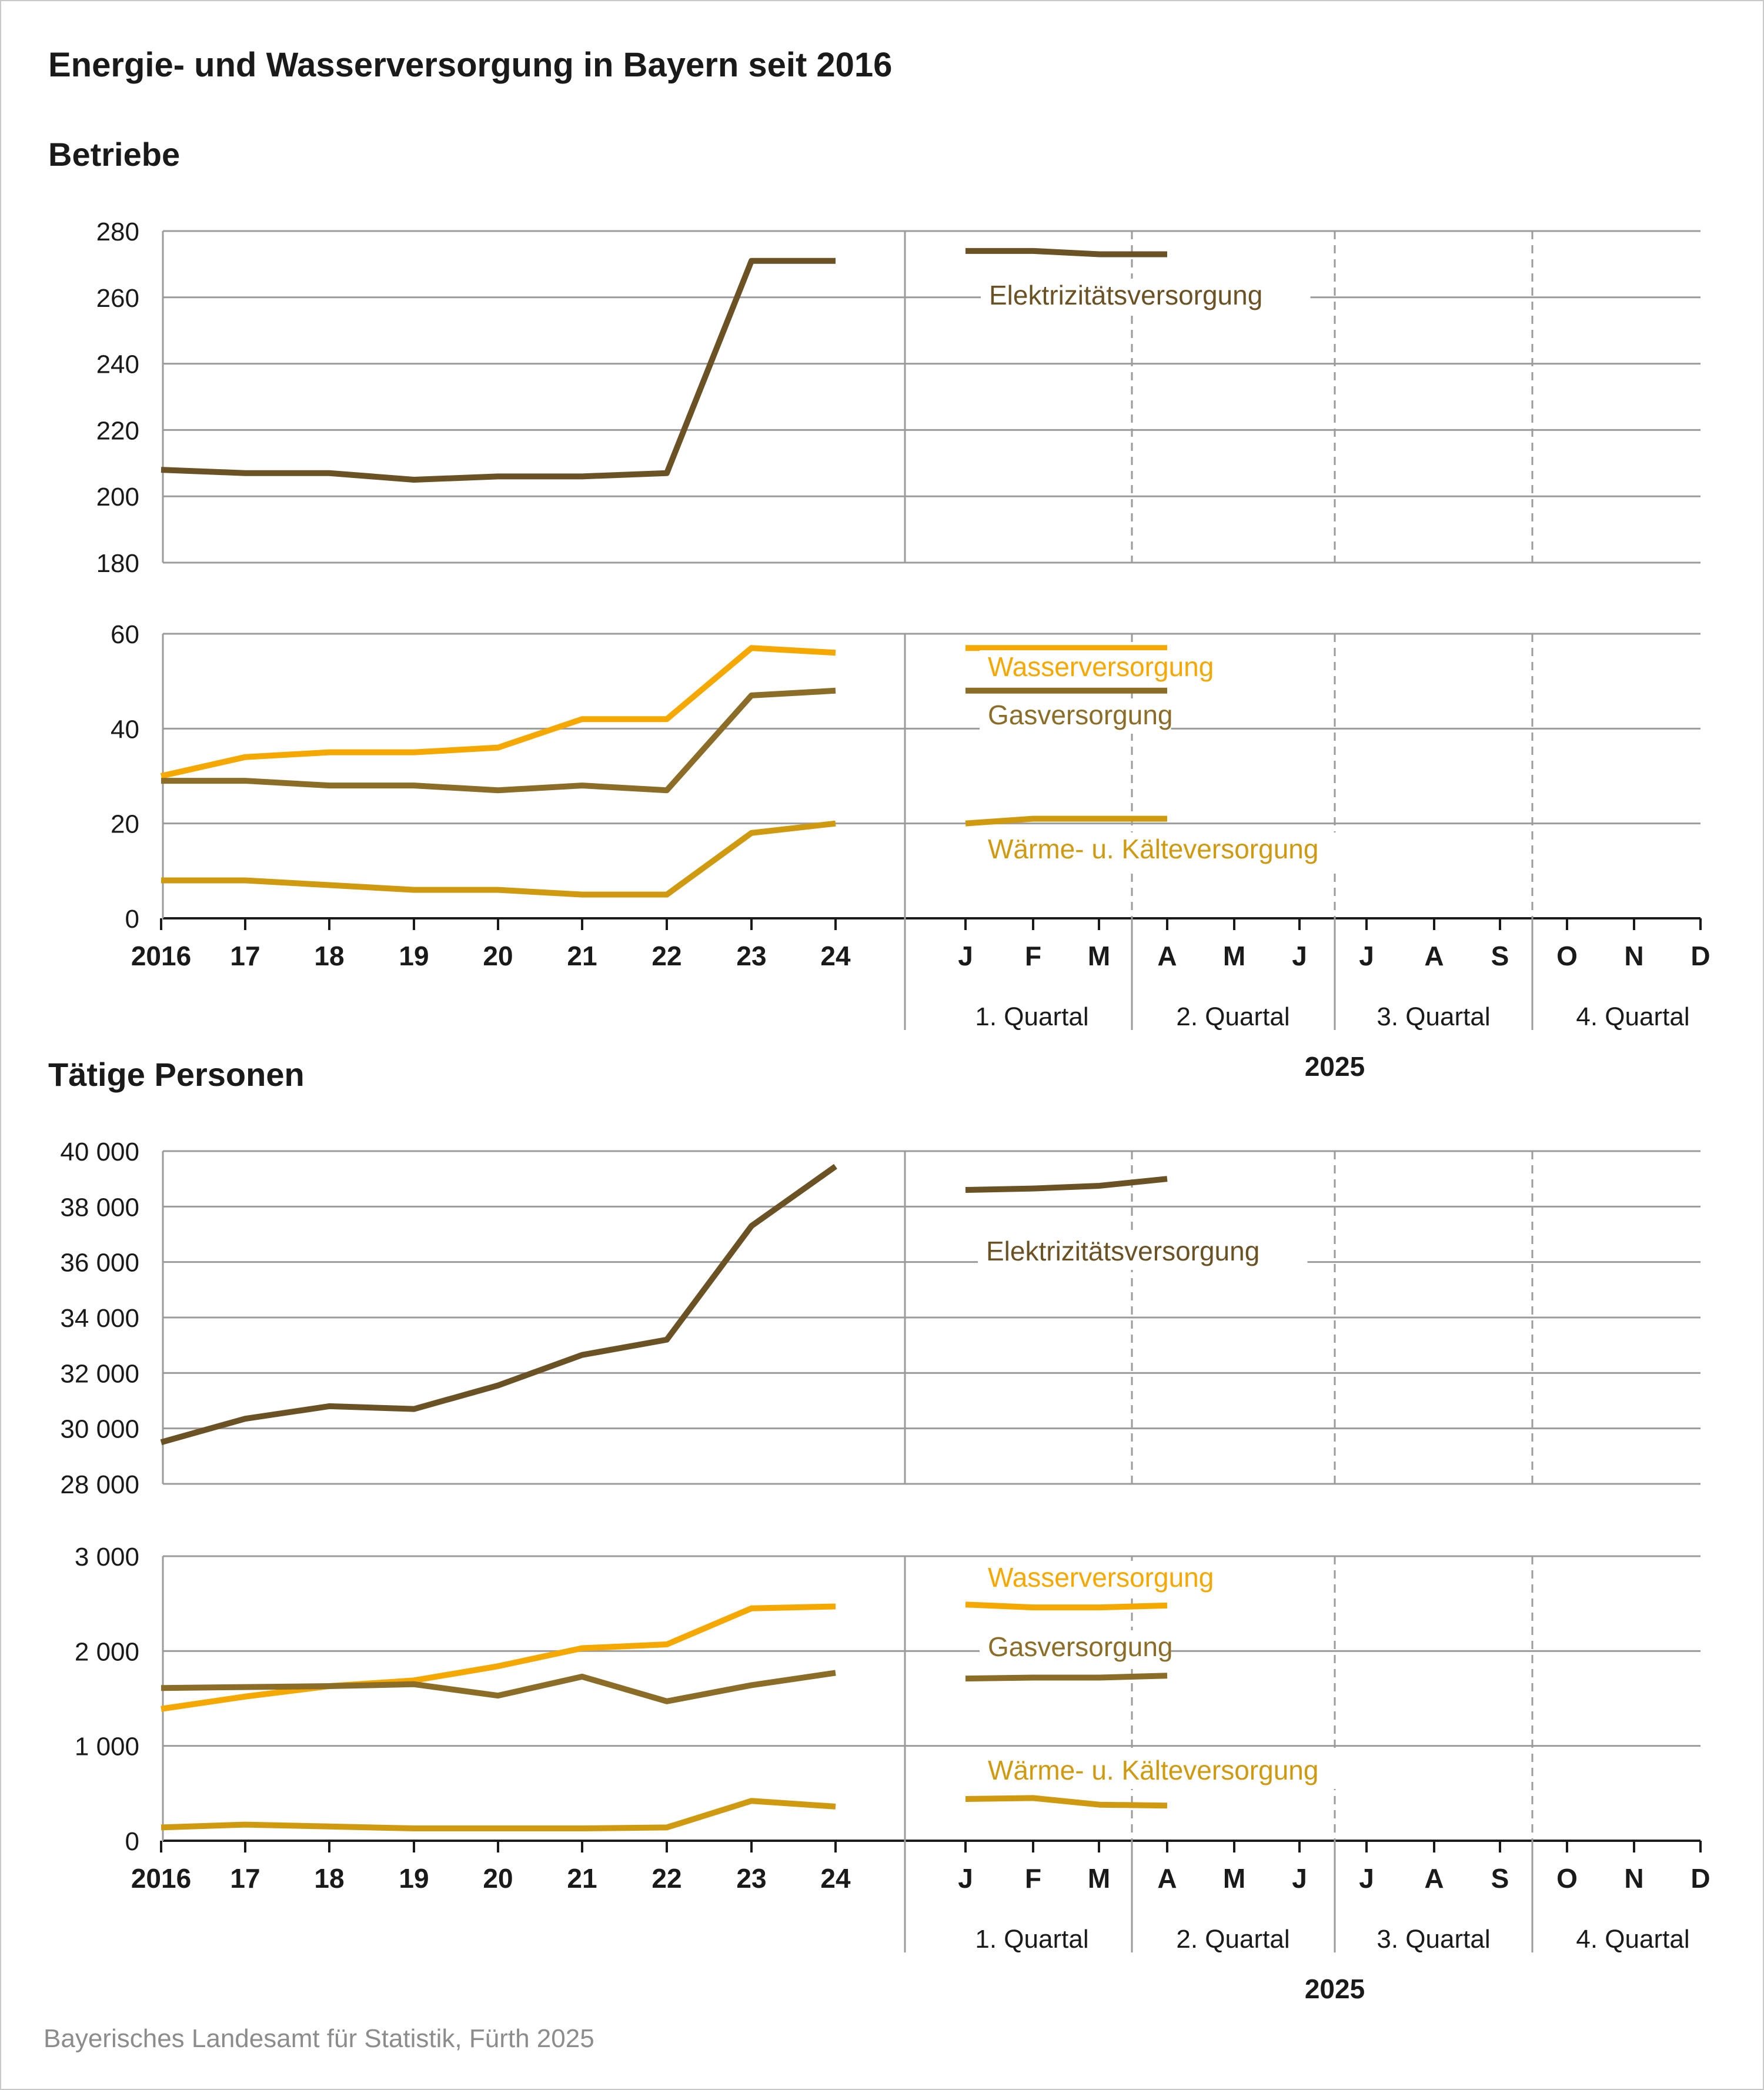  I want to click on x-tick-label-year: 20, so click(498, 1878).